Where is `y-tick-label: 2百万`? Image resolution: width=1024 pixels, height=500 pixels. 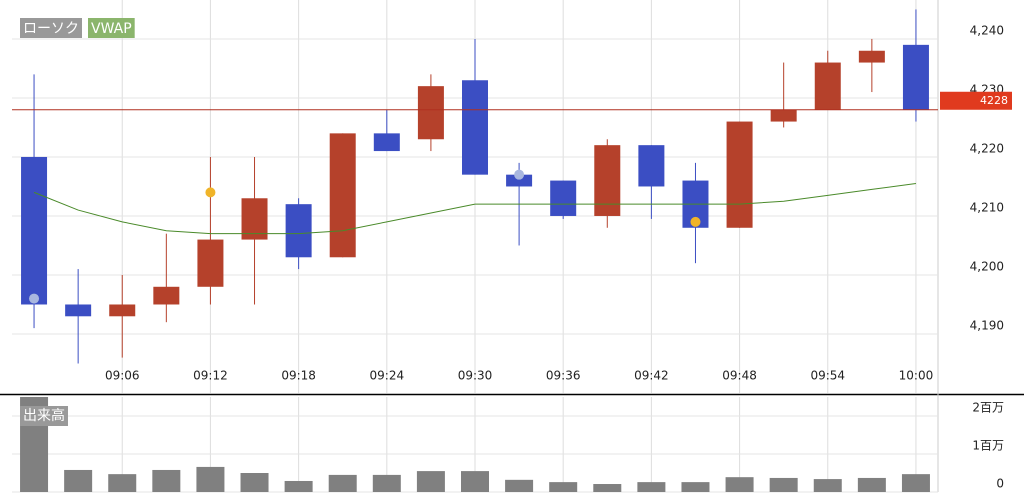 y-tick-label: 2百万 is located at coordinates (988, 408).